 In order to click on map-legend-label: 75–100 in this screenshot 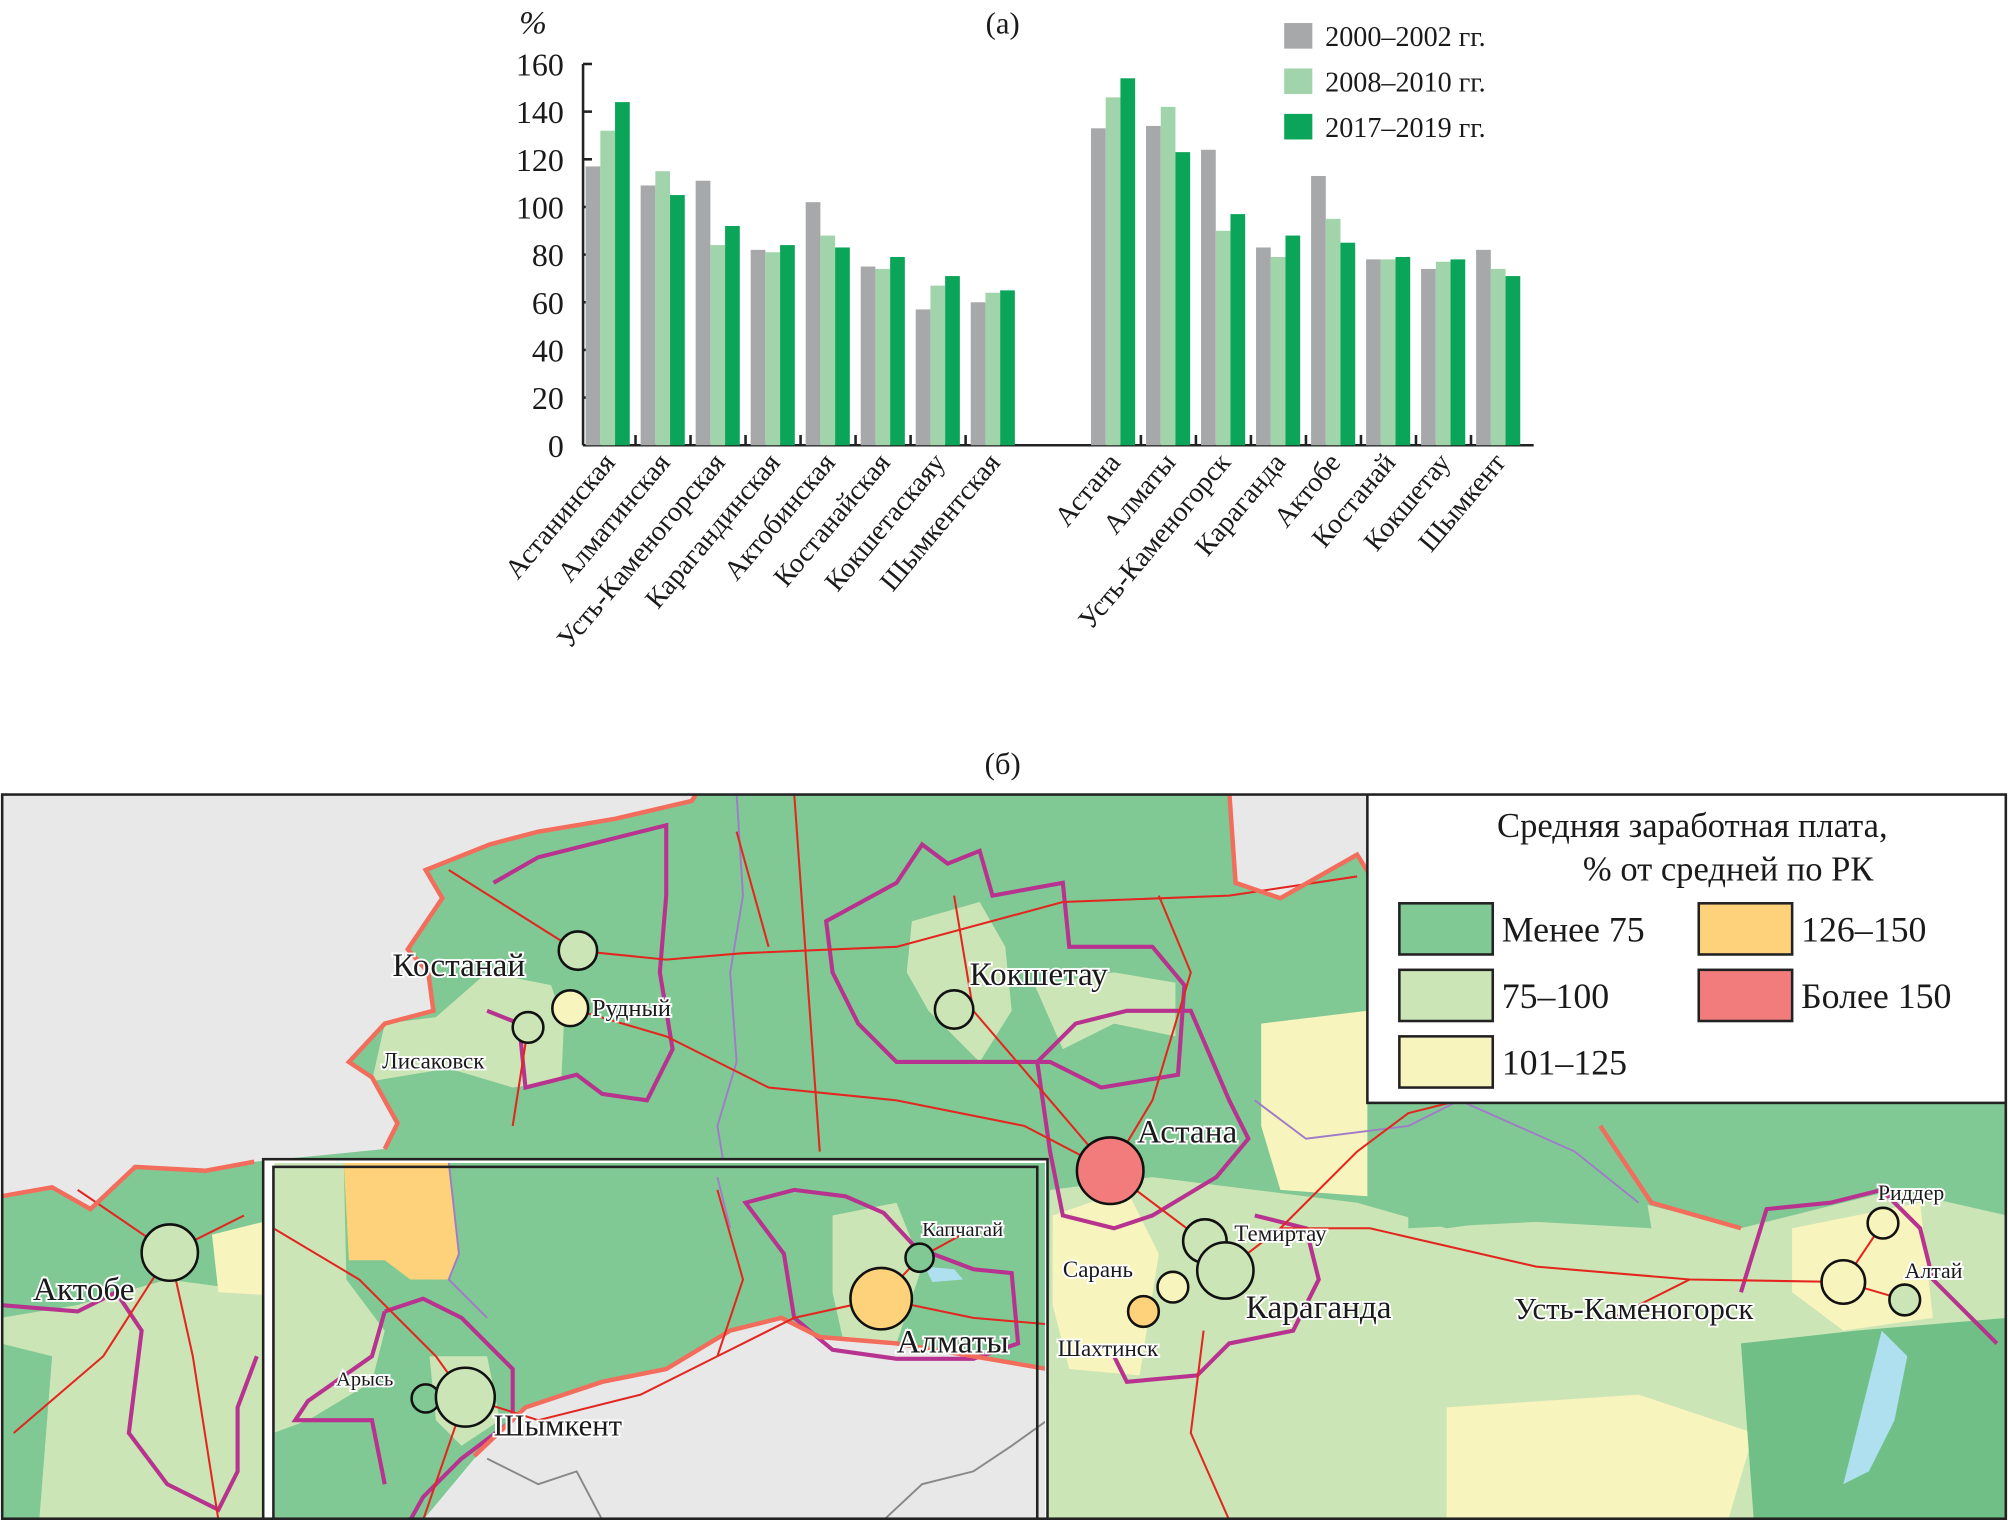, I will do `click(1555, 996)`.